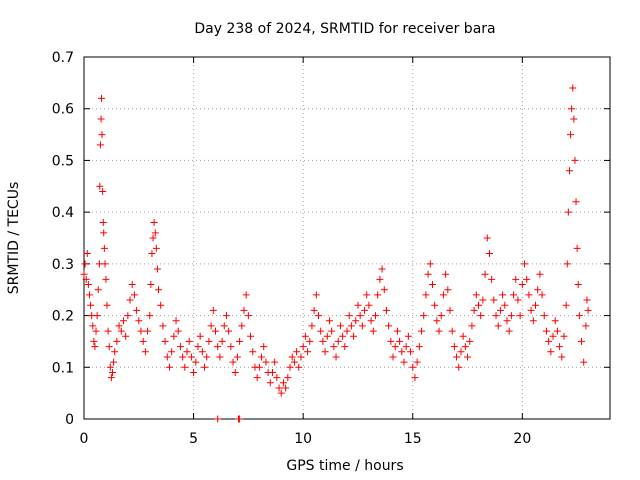 The height and width of the screenshot is (480, 640). I want to click on y-tick-label: 0, so click(69, 420).